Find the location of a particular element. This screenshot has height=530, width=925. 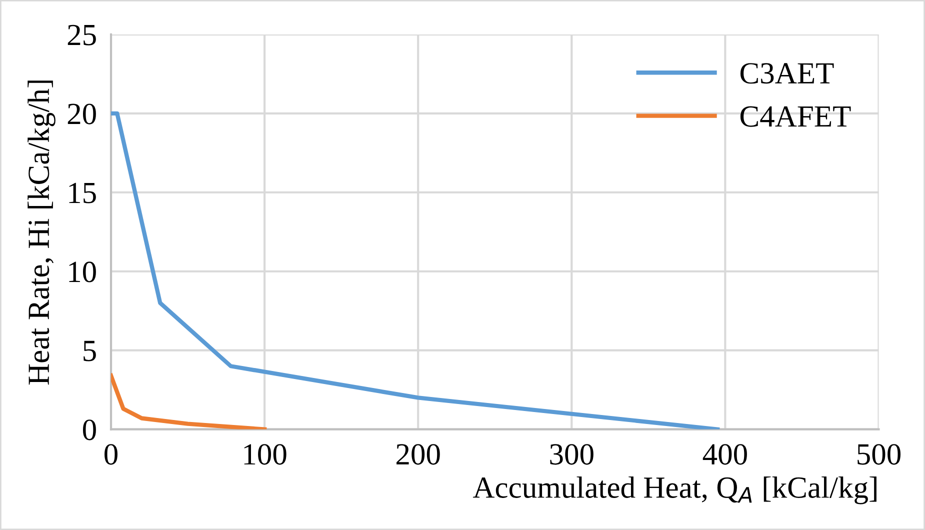

y-tick-label: 10 is located at coordinates (82, 272).